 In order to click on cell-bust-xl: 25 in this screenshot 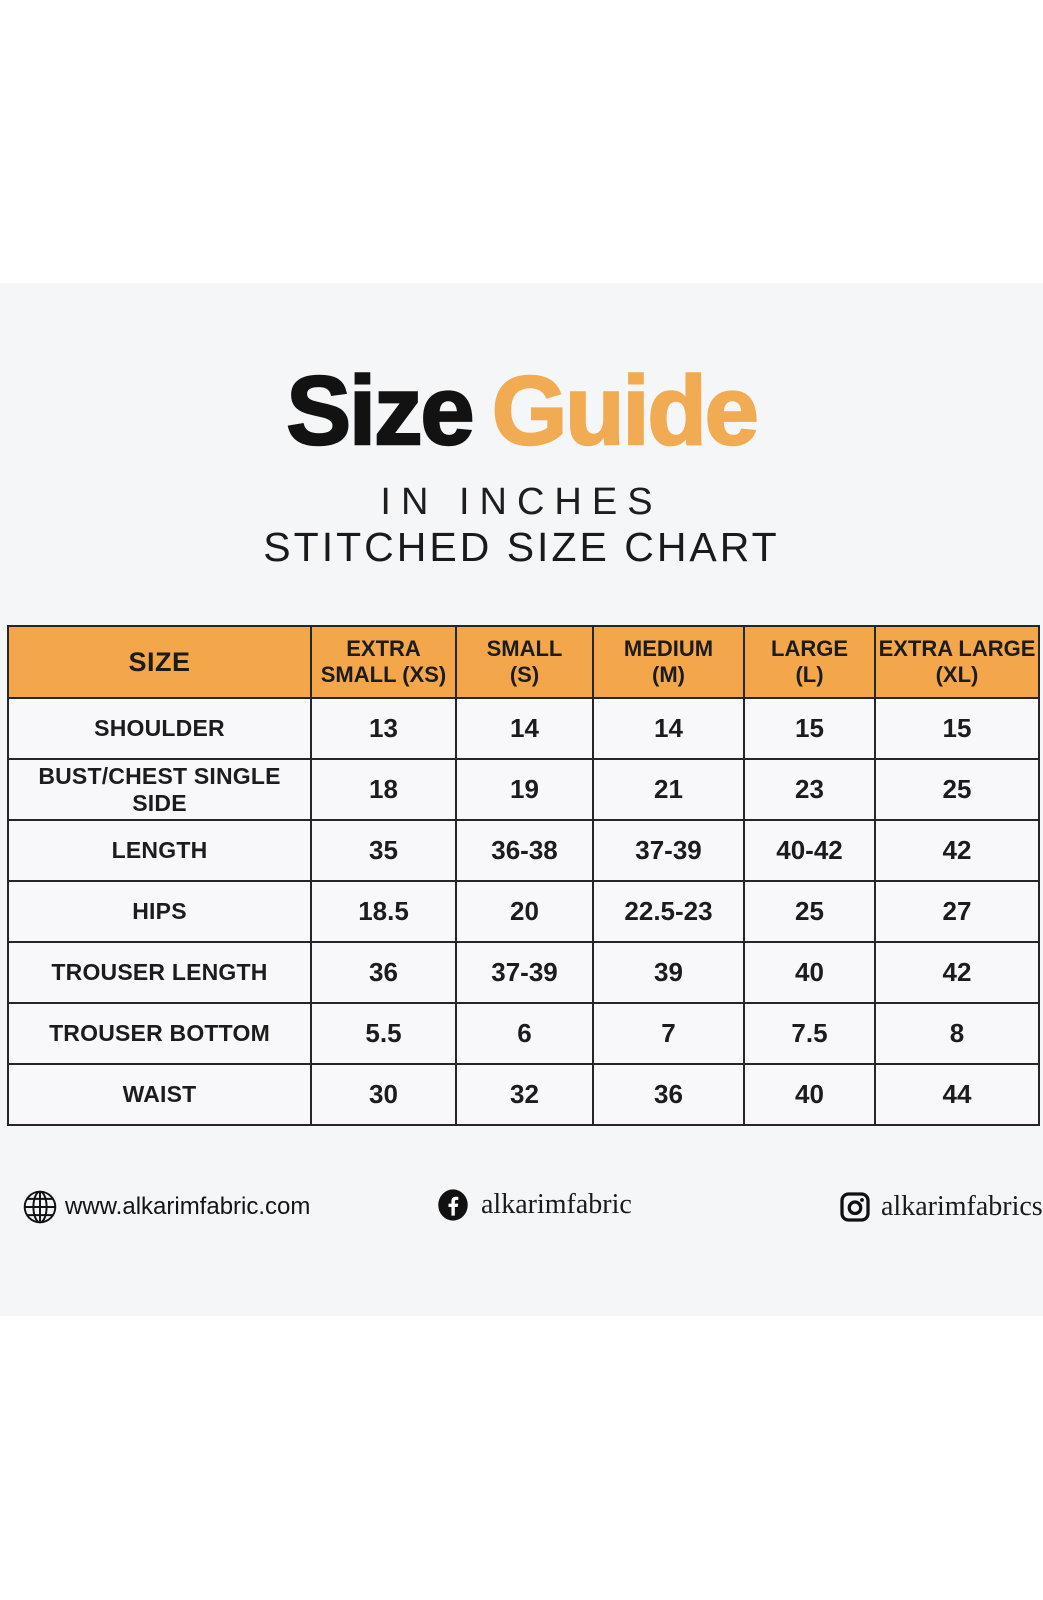, I will do `click(957, 789)`.